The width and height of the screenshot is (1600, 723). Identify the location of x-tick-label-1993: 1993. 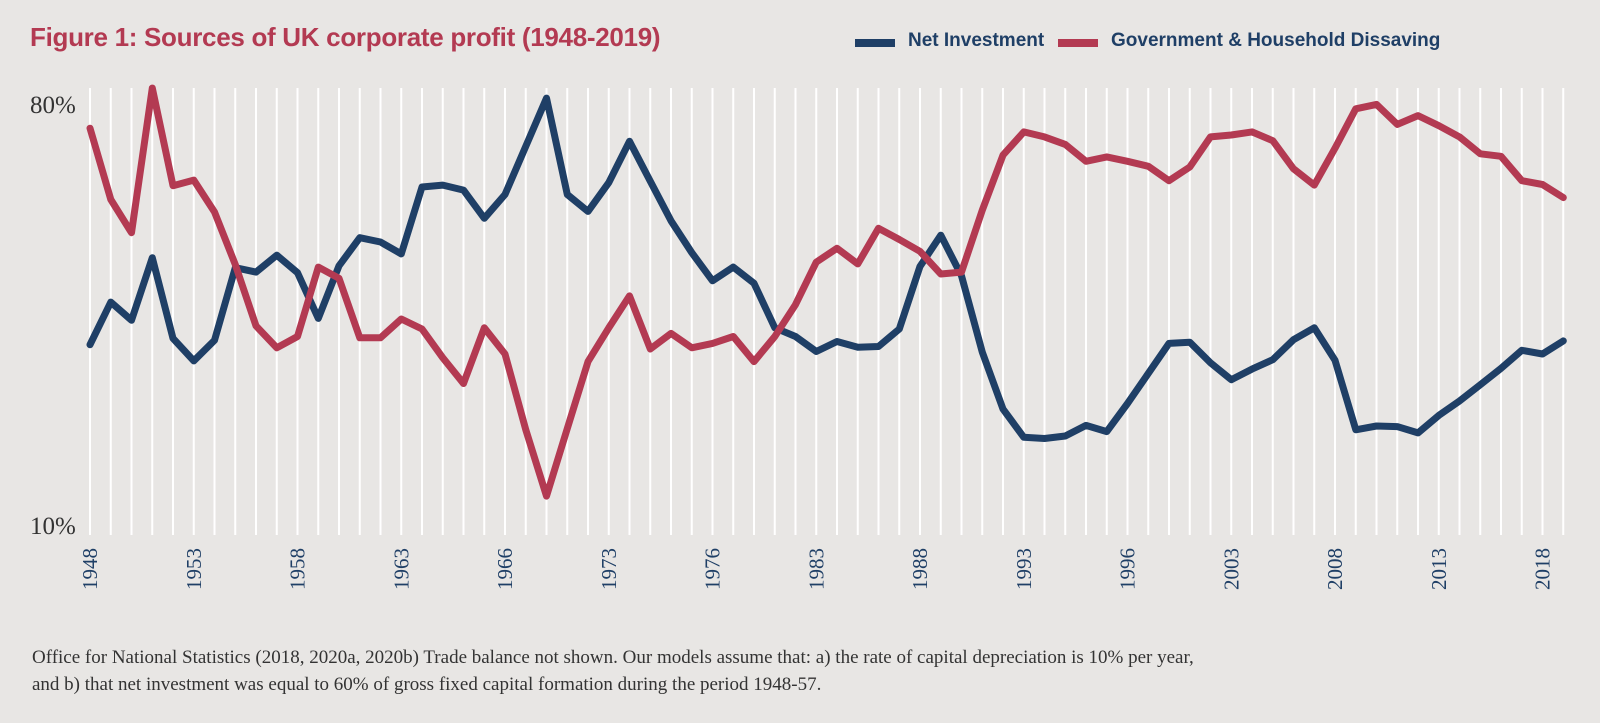
(1024, 569).